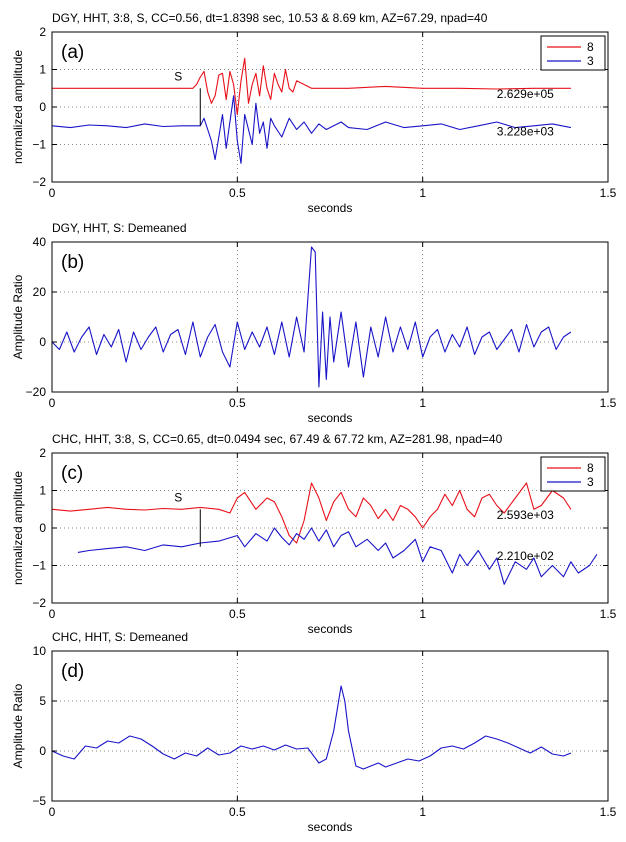  Describe the element at coordinates (39, 801) in the screenshot. I see `y-tick-label: −5` at that location.